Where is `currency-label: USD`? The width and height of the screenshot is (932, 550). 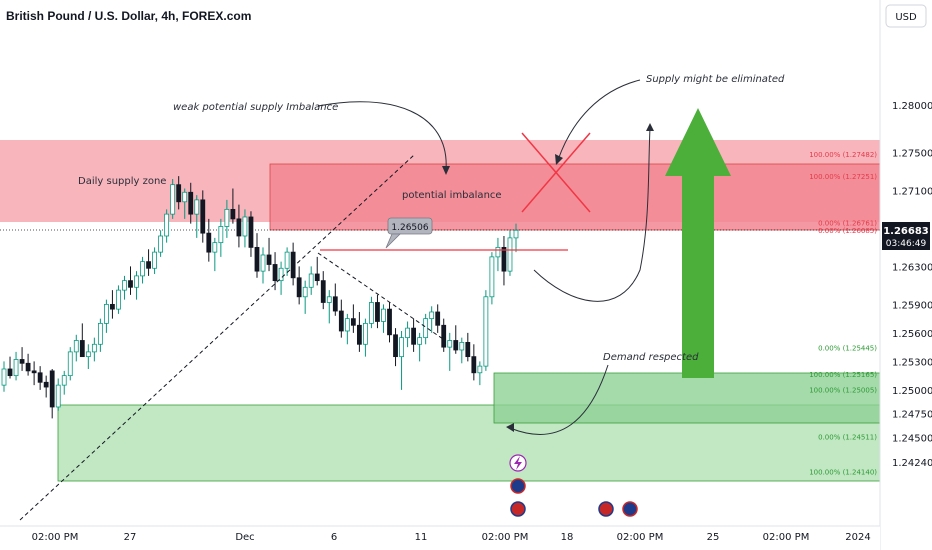 currency-label: USD is located at coordinates (906, 17).